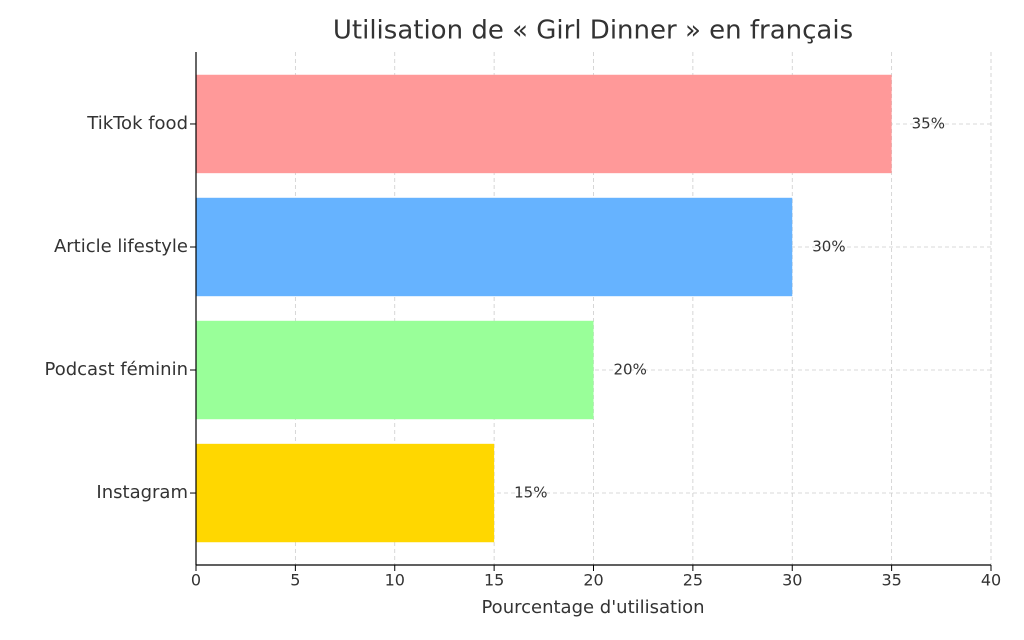 The image size is (1024, 640). What do you see at coordinates (196, 580) in the screenshot?
I see `x-tick-label: 0` at bounding box center [196, 580].